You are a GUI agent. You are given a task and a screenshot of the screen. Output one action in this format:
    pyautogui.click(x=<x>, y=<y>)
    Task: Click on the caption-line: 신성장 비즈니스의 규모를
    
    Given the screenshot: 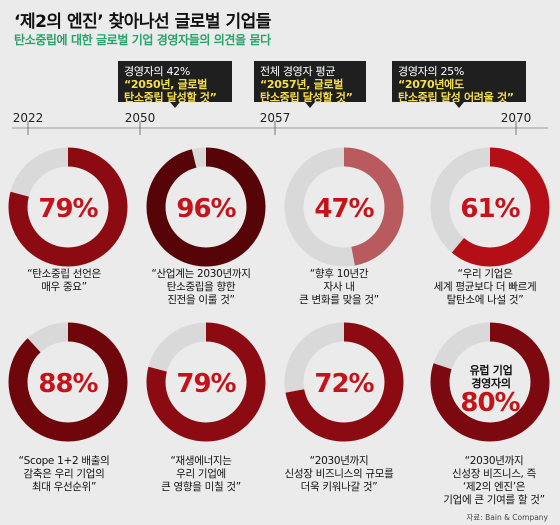 What is the action you would take?
    pyautogui.click(x=339, y=474)
    